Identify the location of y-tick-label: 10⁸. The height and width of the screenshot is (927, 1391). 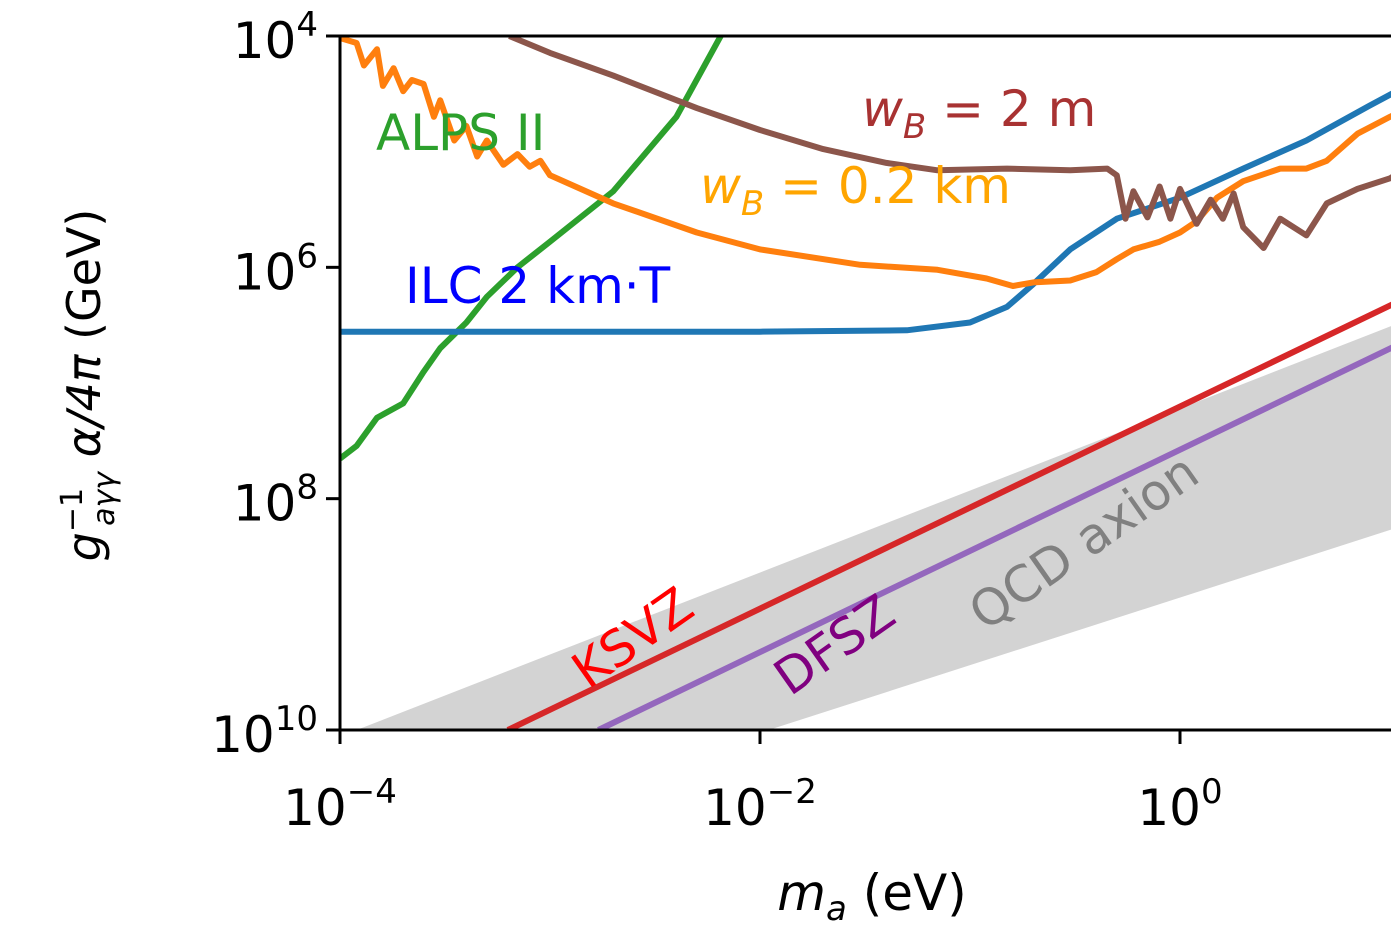
(275, 500).